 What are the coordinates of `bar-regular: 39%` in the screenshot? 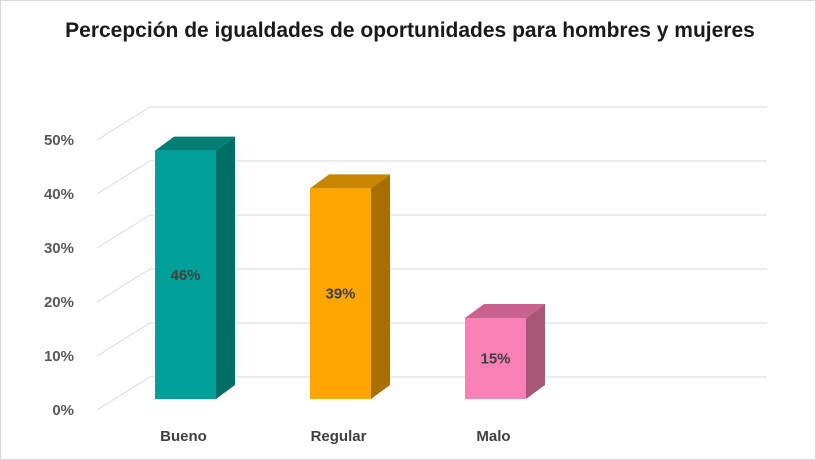 It's located at (350, 286).